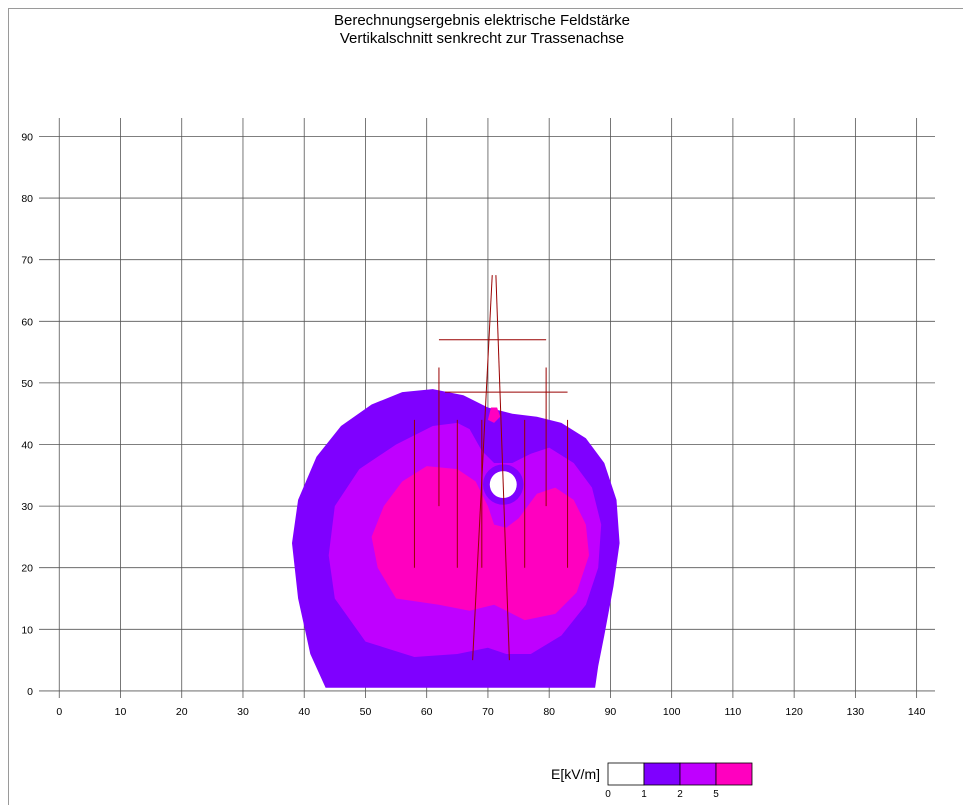  I want to click on y-tick-label: 50, so click(27, 384).